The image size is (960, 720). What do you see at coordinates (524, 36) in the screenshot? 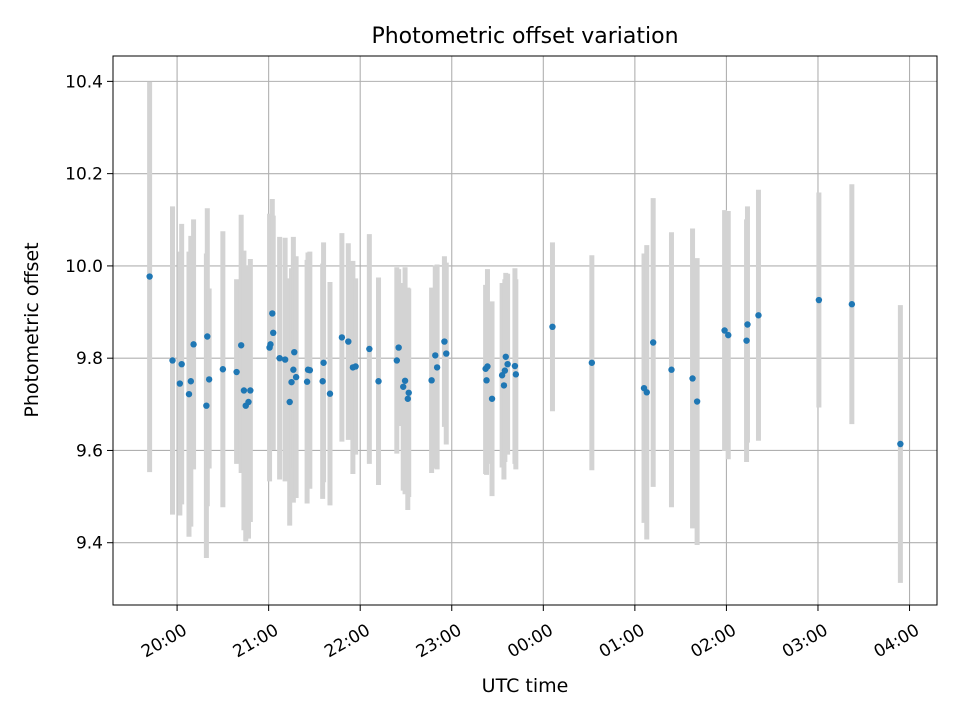
I see `chart-title: Photometric offset variation` at bounding box center [524, 36].